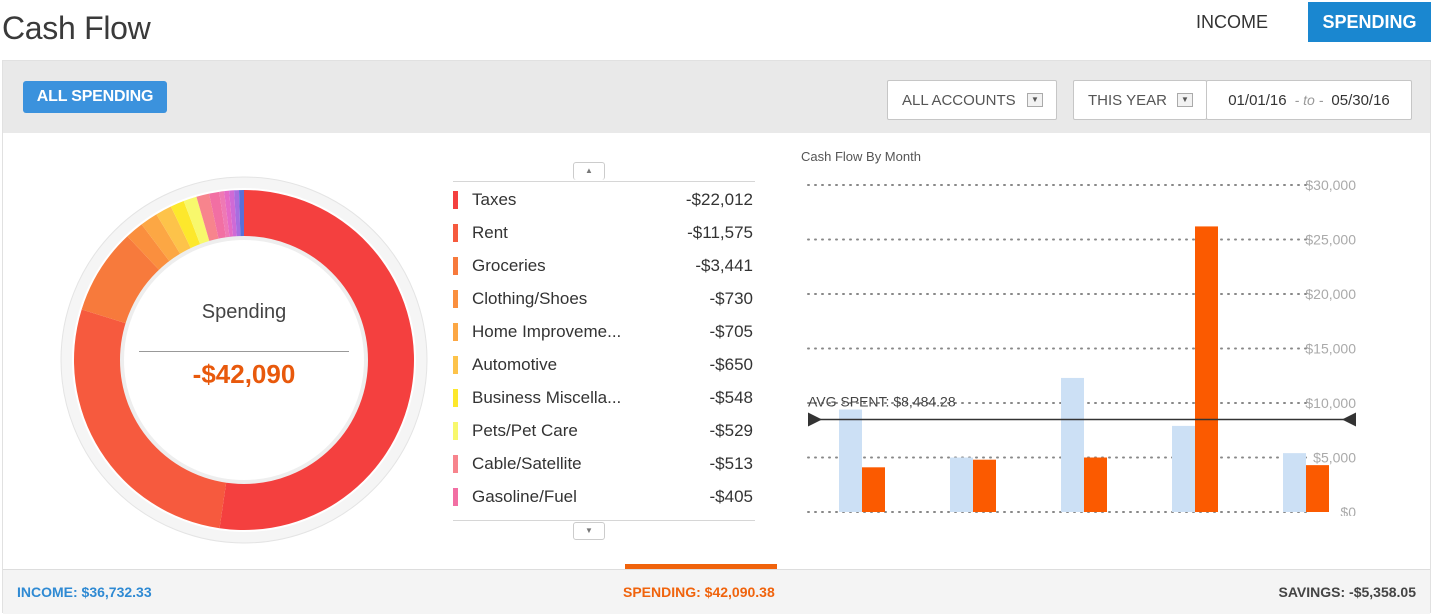  What do you see at coordinates (490, 232) in the screenshot?
I see `legend-item-name: Rent` at bounding box center [490, 232].